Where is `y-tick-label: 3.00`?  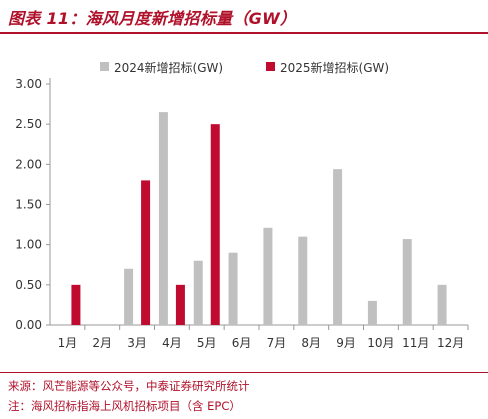 y-tick-label: 3.00 is located at coordinates (28, 84).